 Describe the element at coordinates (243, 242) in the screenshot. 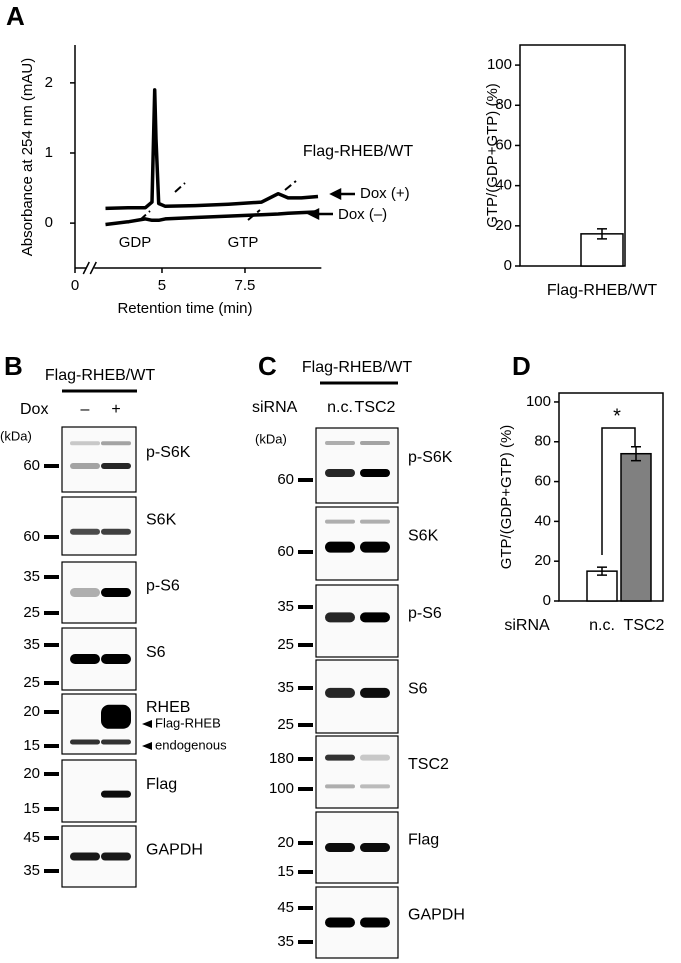

I see `annotation: GTP` at that location.